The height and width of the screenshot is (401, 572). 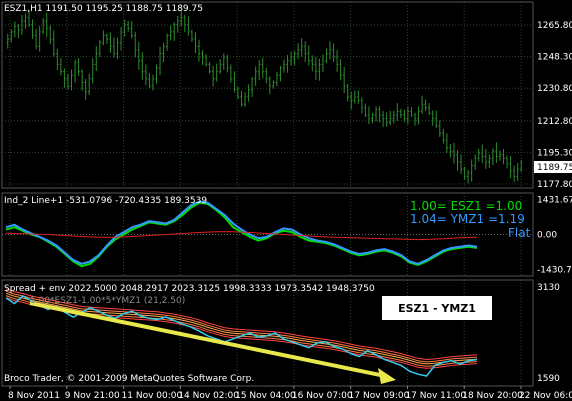 I want to click on legend-esz1: 1.00= ESZ1 =1.00, so click(x=466, y=206).